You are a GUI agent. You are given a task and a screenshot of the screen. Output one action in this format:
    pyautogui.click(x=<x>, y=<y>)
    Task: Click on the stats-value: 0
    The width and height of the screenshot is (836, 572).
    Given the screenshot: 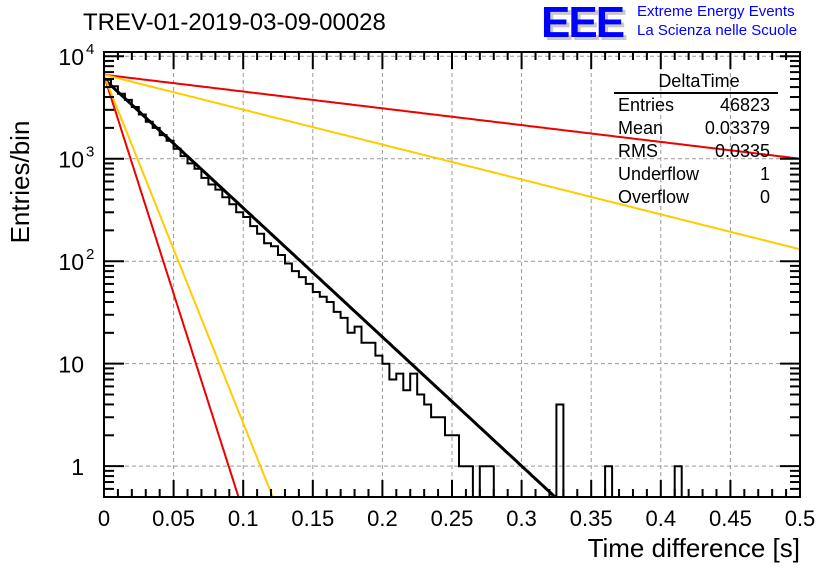 What is the action you would take?
    pyautogui.click(x=764, y=197)
    